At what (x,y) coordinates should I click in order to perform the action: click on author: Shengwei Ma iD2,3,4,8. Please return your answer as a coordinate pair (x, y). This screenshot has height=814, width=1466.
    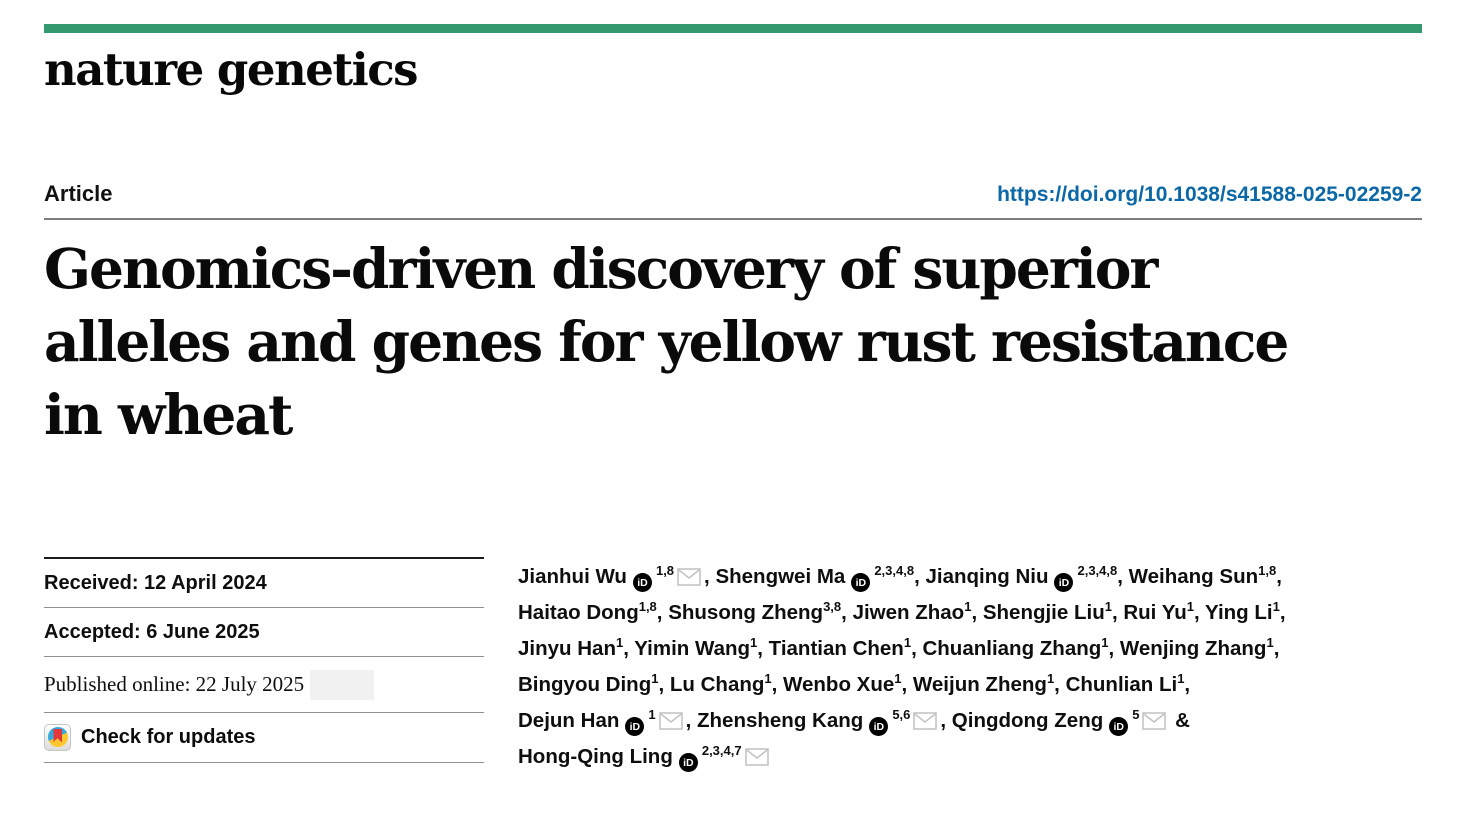
    Looking at the image, I should click on (815, 577).